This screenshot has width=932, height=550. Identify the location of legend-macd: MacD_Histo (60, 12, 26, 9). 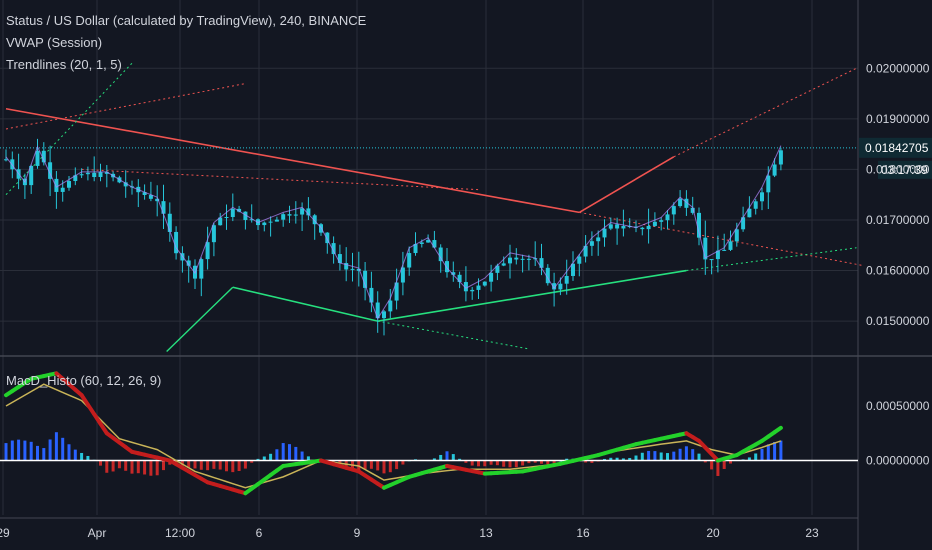
(84, 380).